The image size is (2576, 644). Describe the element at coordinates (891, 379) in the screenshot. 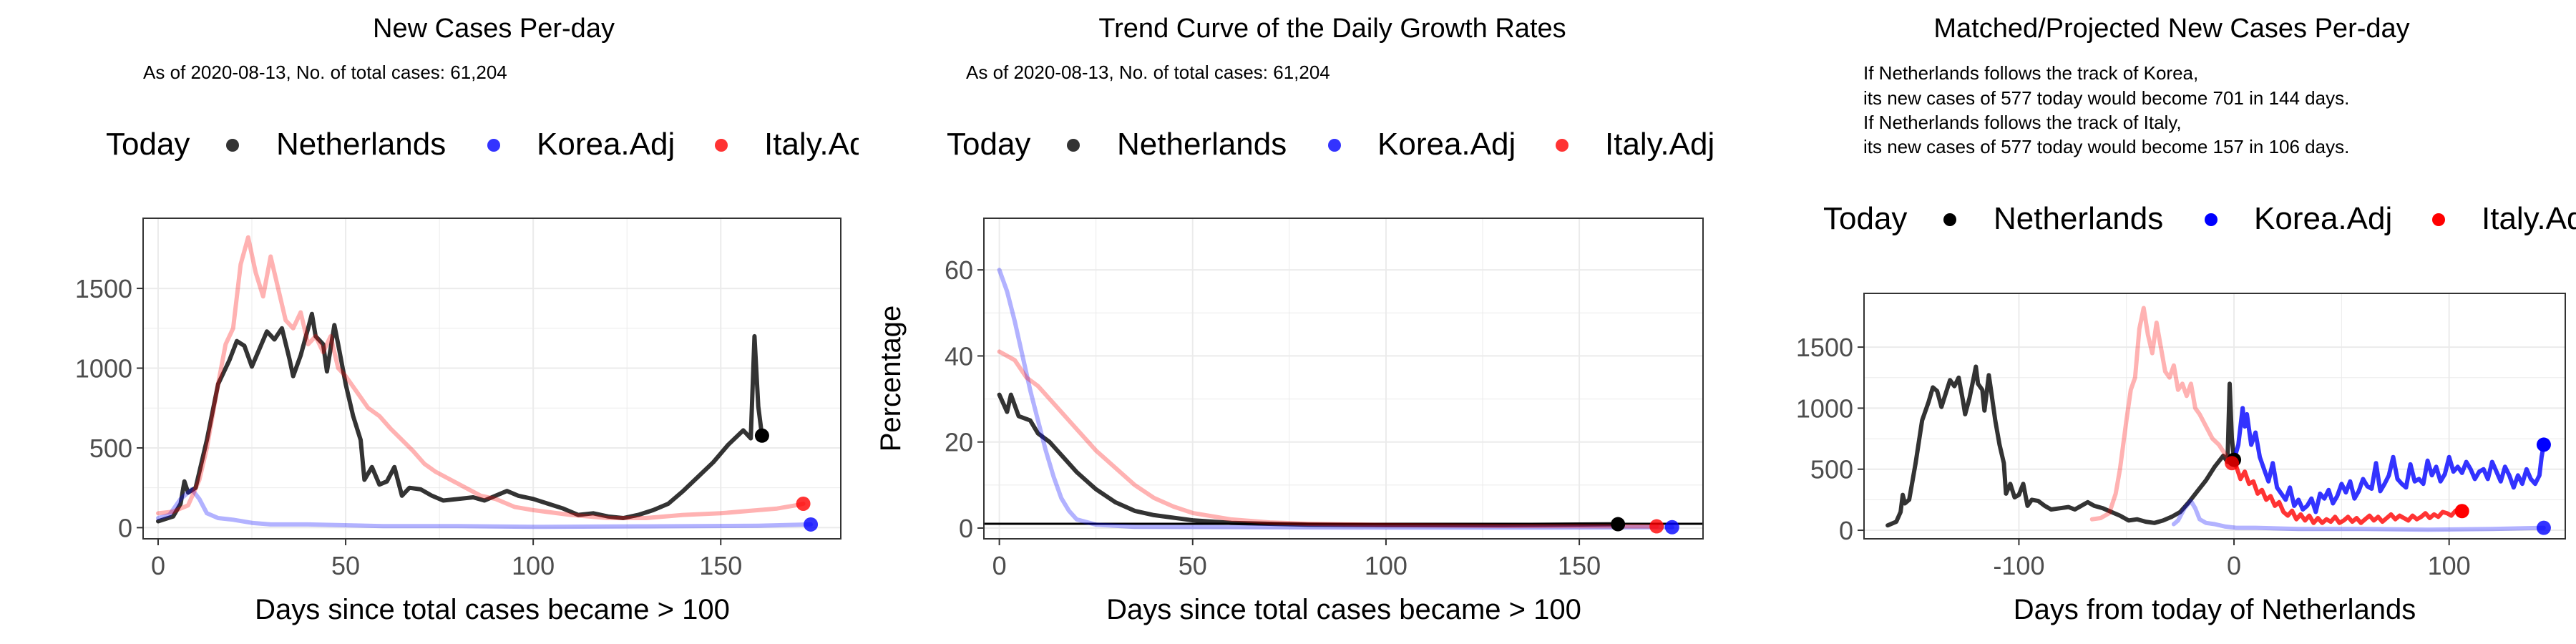

I see `y-axis-label: Percentage` at that location.